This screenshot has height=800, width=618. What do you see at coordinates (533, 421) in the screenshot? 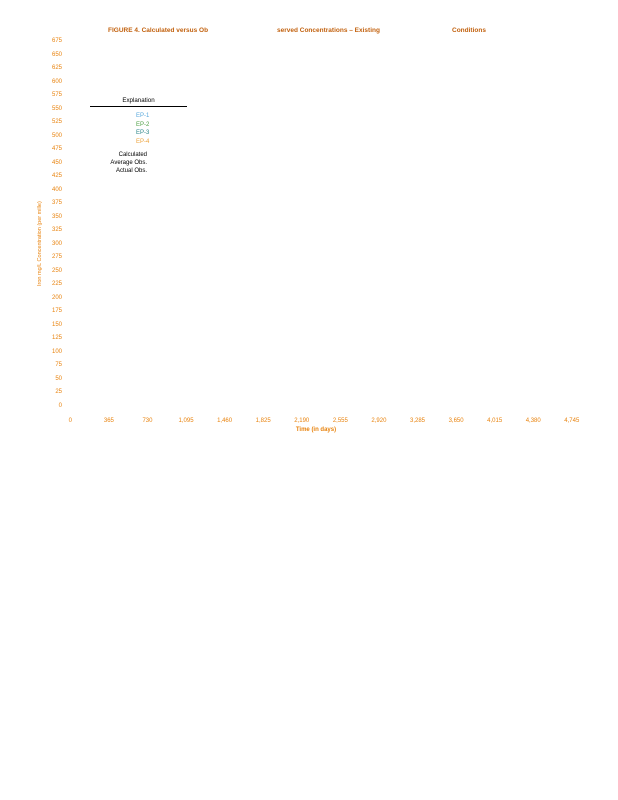
I see `x-tick-label: 4,380` at bounding box center [533, 421].